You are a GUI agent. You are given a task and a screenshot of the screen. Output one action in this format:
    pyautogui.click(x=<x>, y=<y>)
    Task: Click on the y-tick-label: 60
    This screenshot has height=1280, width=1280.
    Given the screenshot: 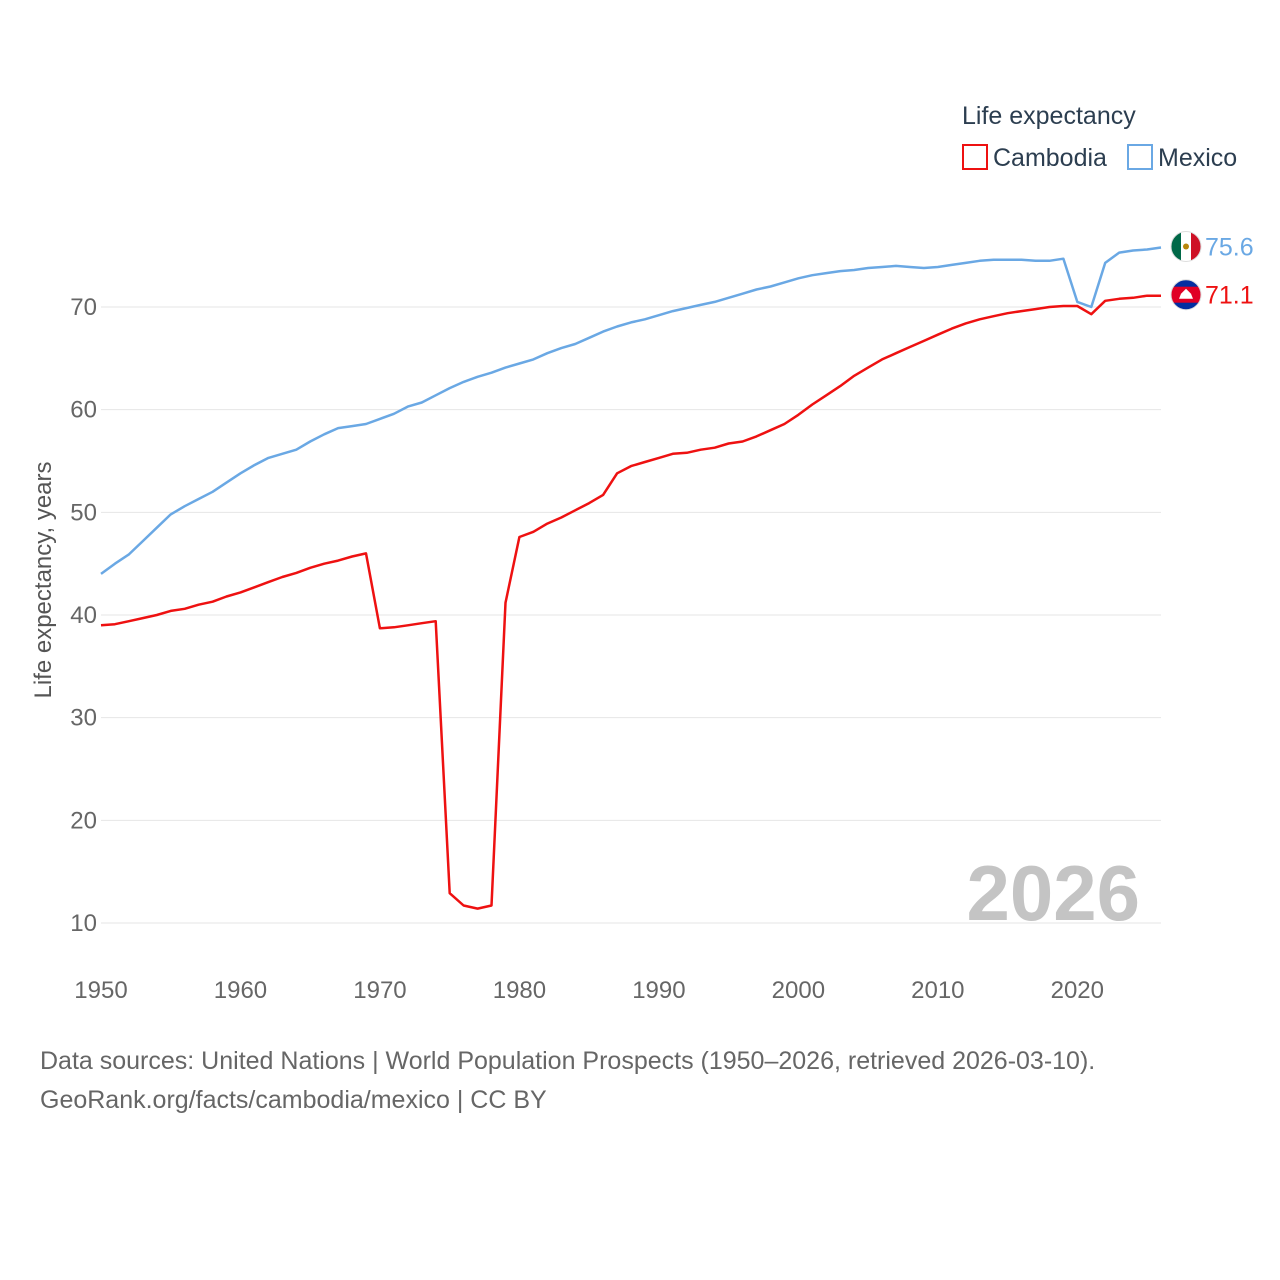 What is the action you would take?
    pyautogui.click(x=83, y=410)
    